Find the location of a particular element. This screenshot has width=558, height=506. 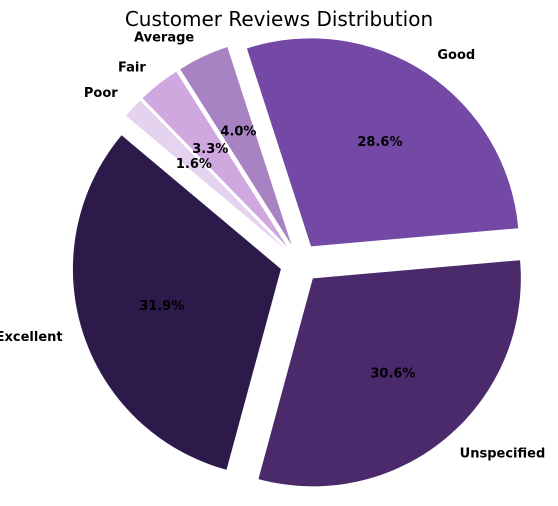

pct-label-poor: 1.6% is located at coordinates (194, 164).